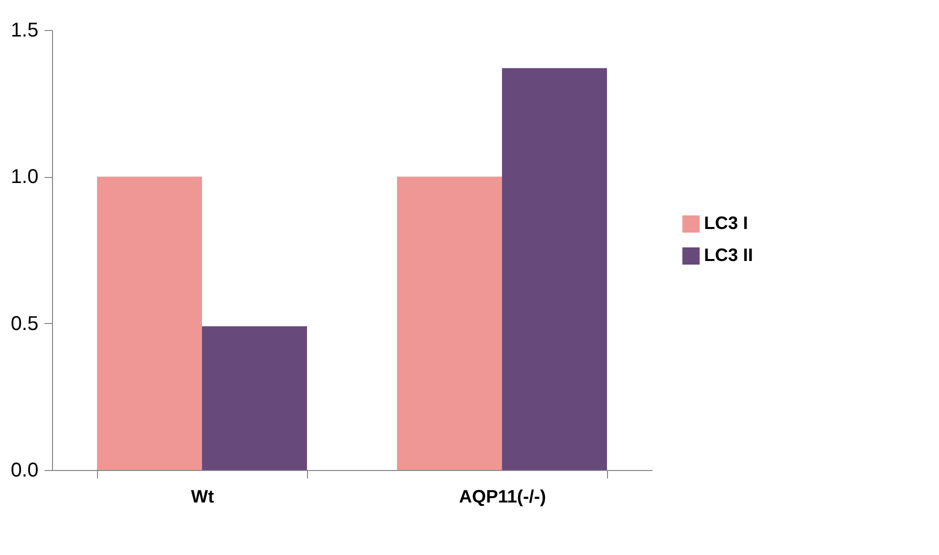 The width and height of the screenshot is (939, 555). What do you see at coordinates (502, 496) in the screenshot?
I see `x-tick-label: AQP11(-/-)` at bounding box center [502, 496].